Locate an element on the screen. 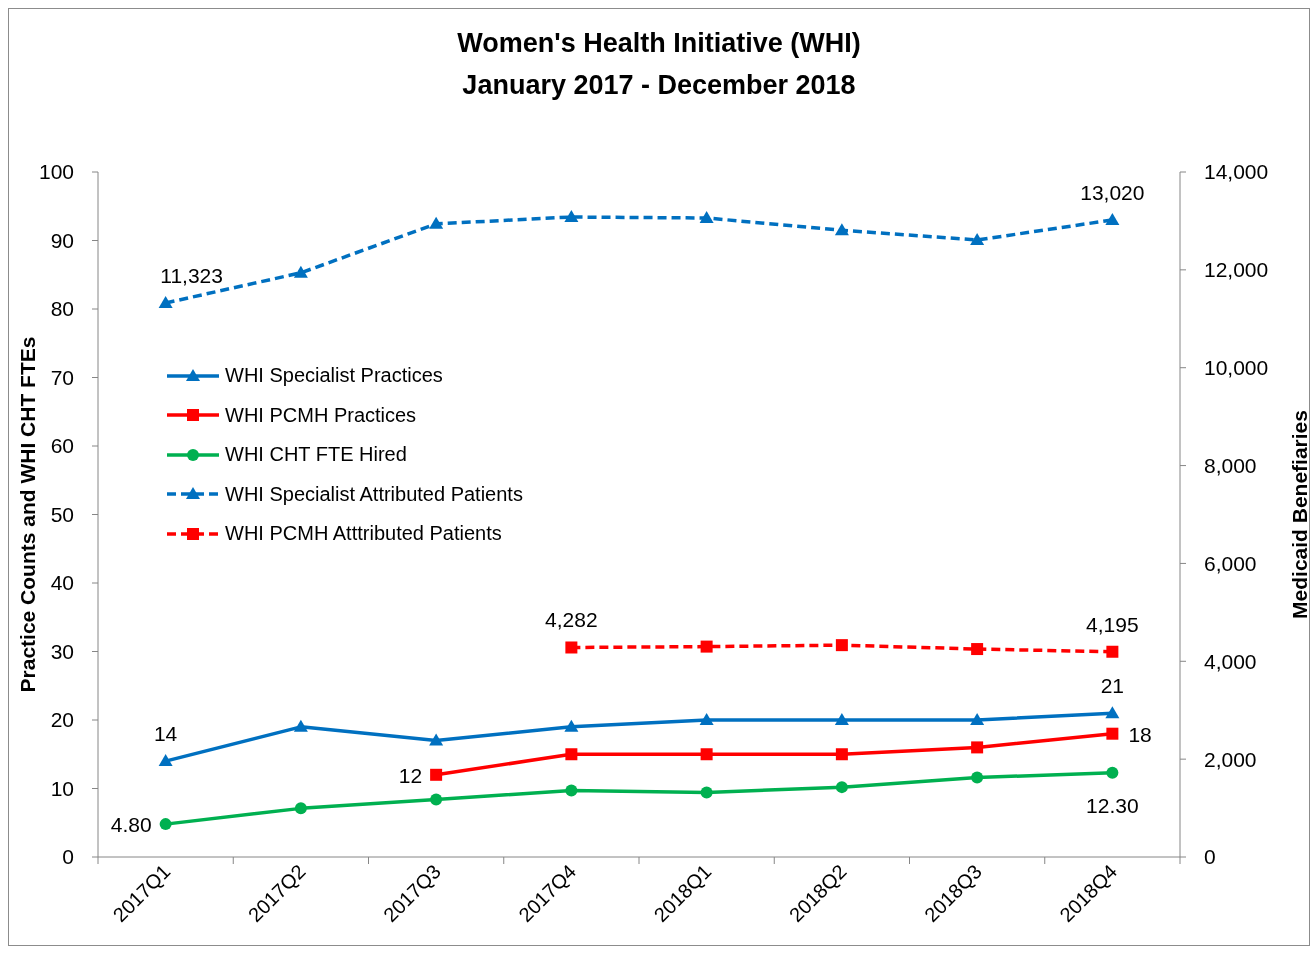 The image size is (1316, 957). data-label: 13,020 is located at coordinates (1112, 192).